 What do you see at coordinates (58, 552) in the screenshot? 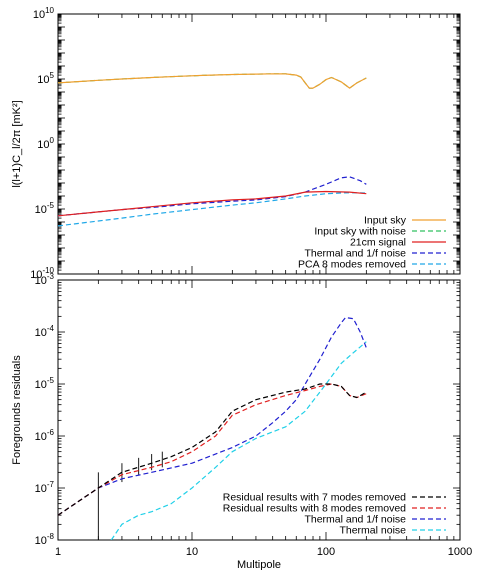
I see `x-tick-label: 1` at bounding box center [58, 552].